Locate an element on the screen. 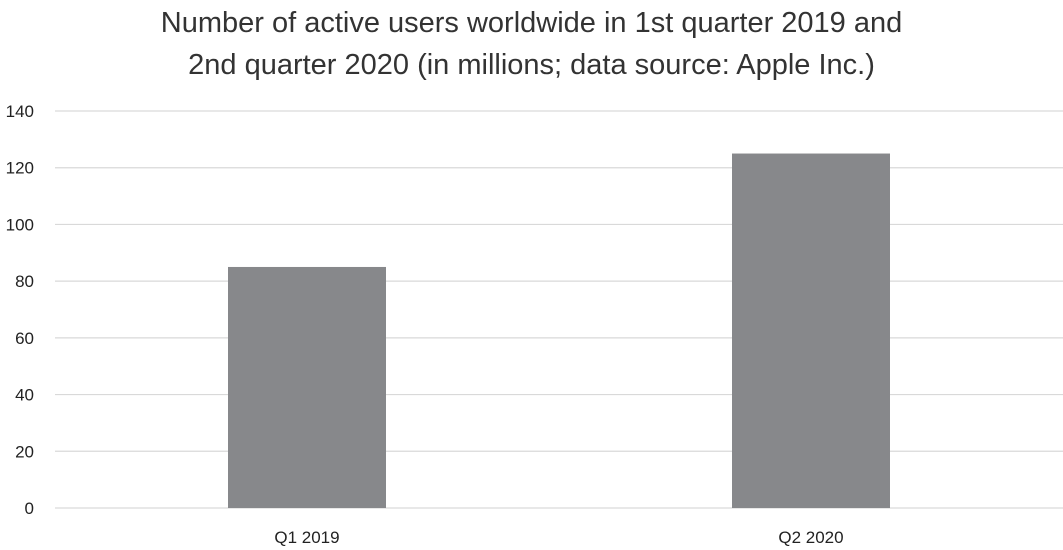  bar-q1-2019 is located at coordinates (307, 387).